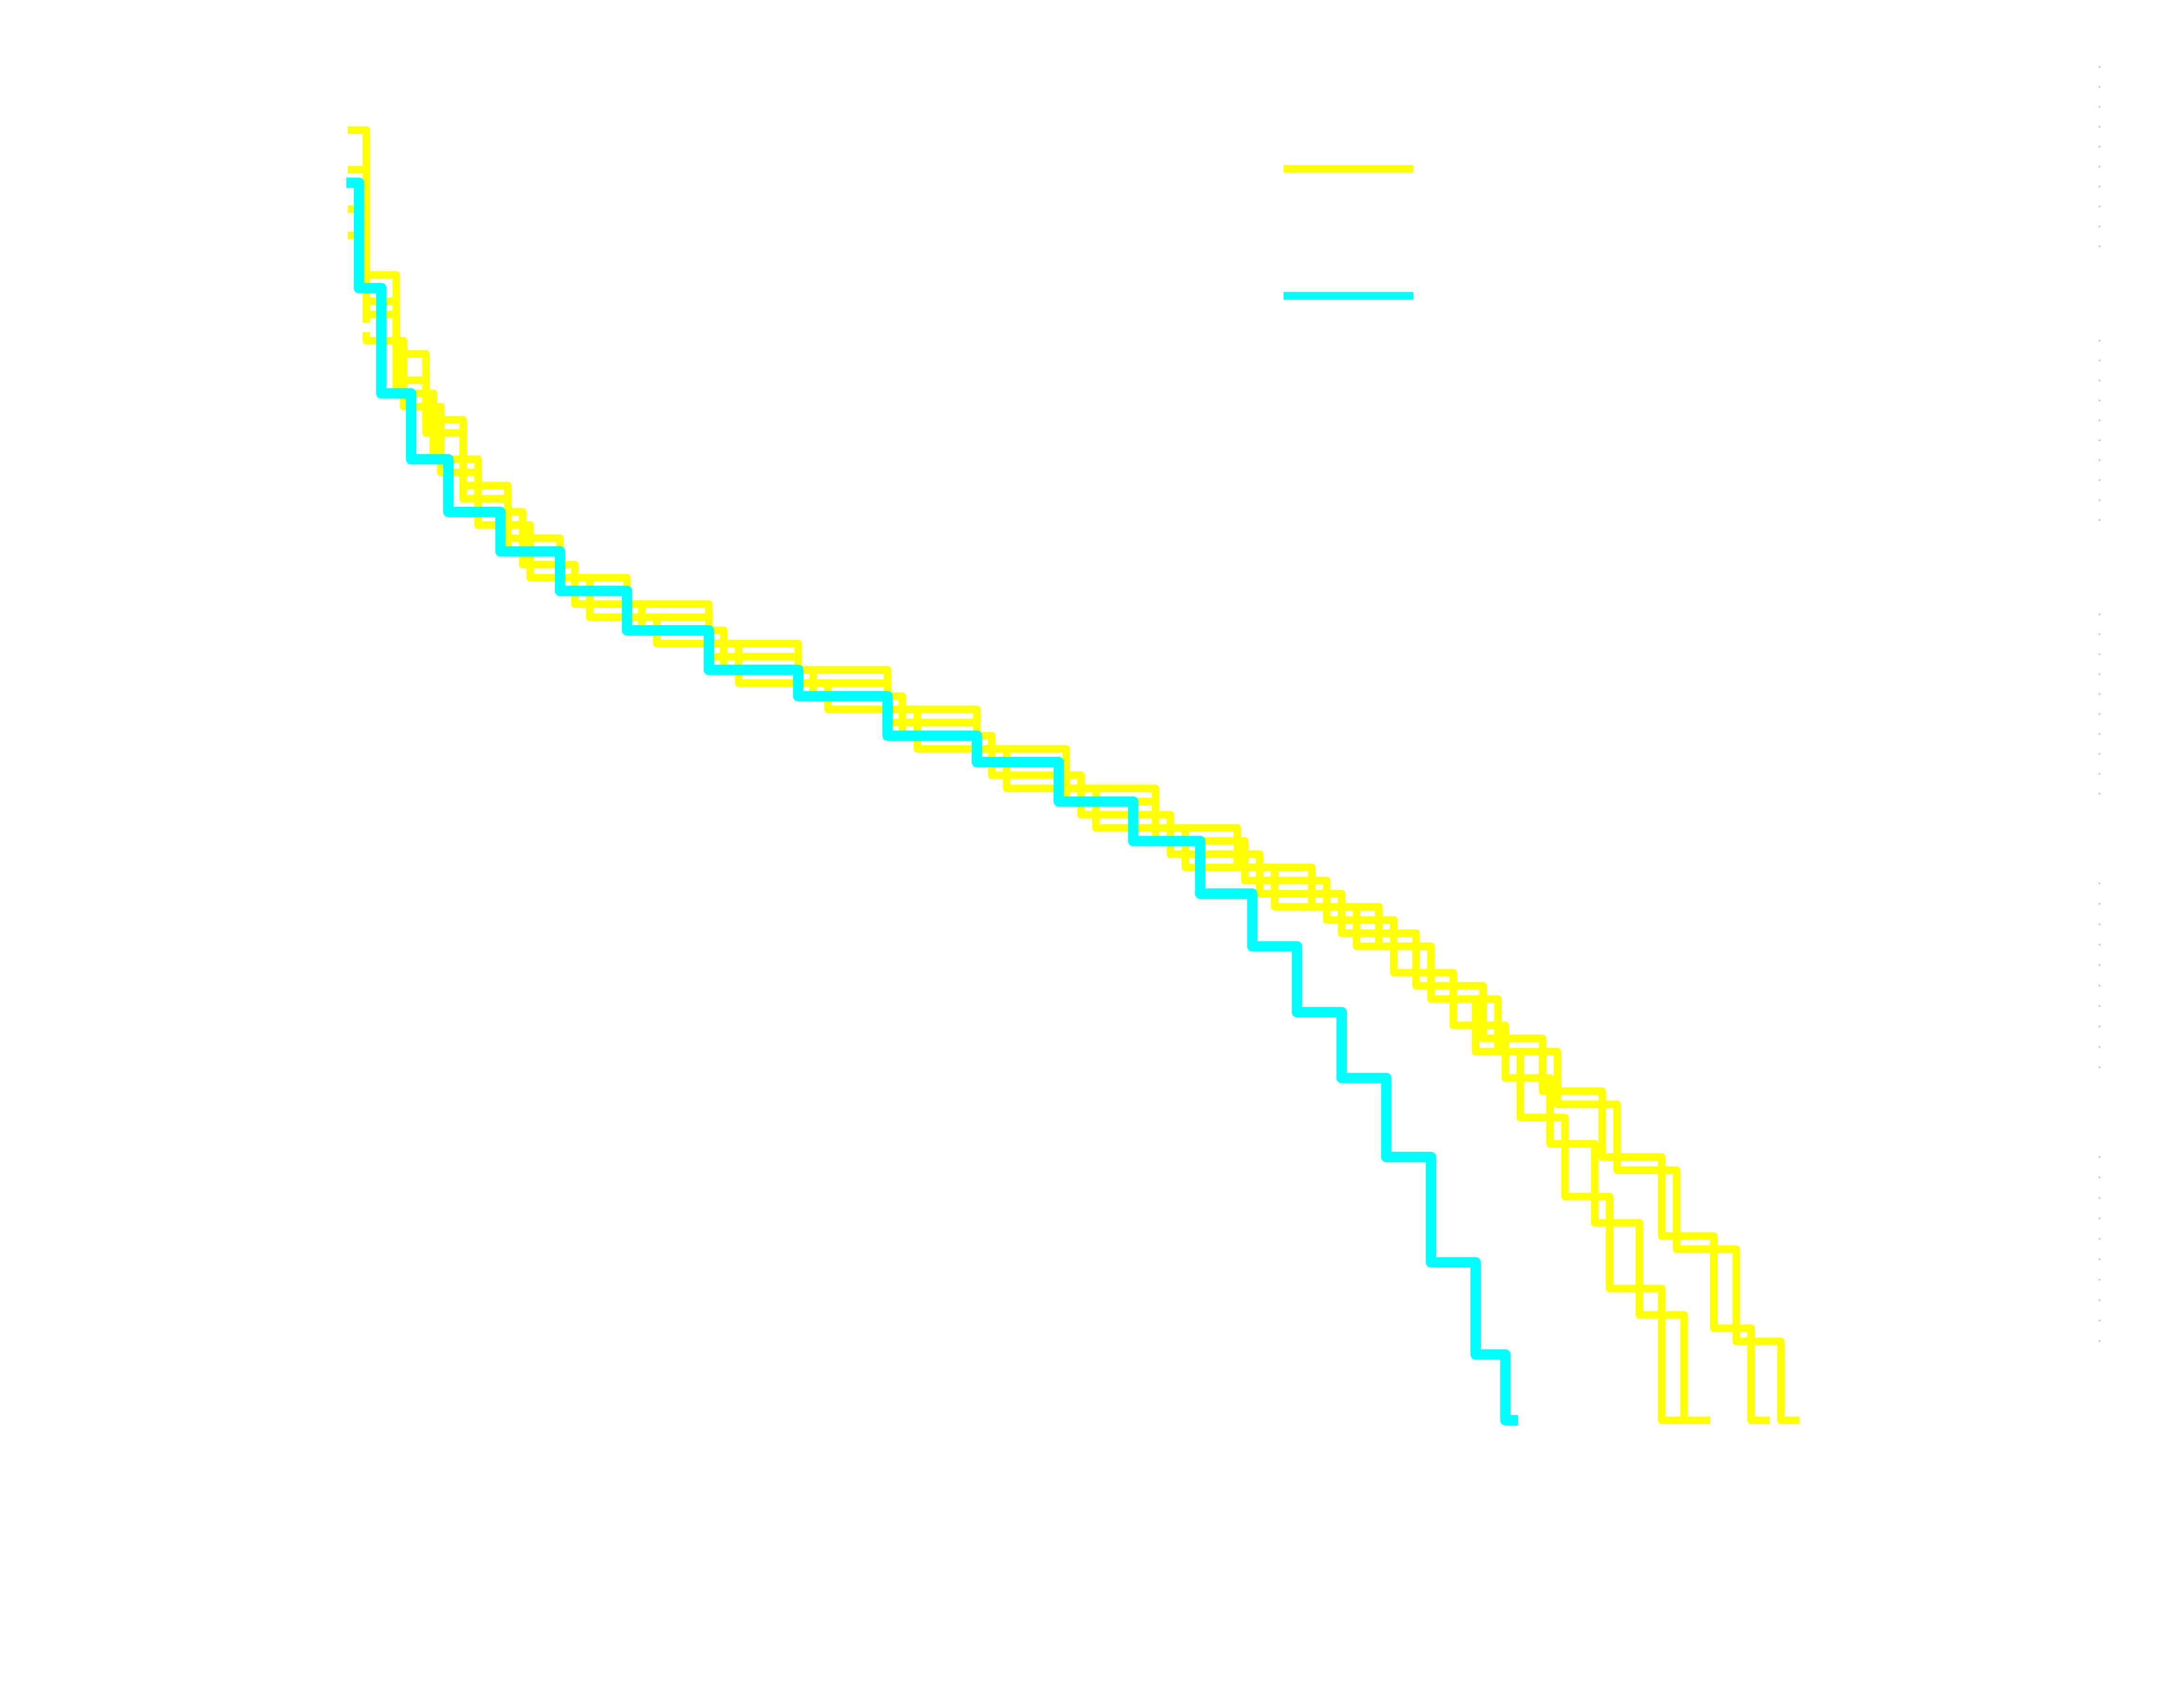  I want to click on legend, so click(1348, 232).